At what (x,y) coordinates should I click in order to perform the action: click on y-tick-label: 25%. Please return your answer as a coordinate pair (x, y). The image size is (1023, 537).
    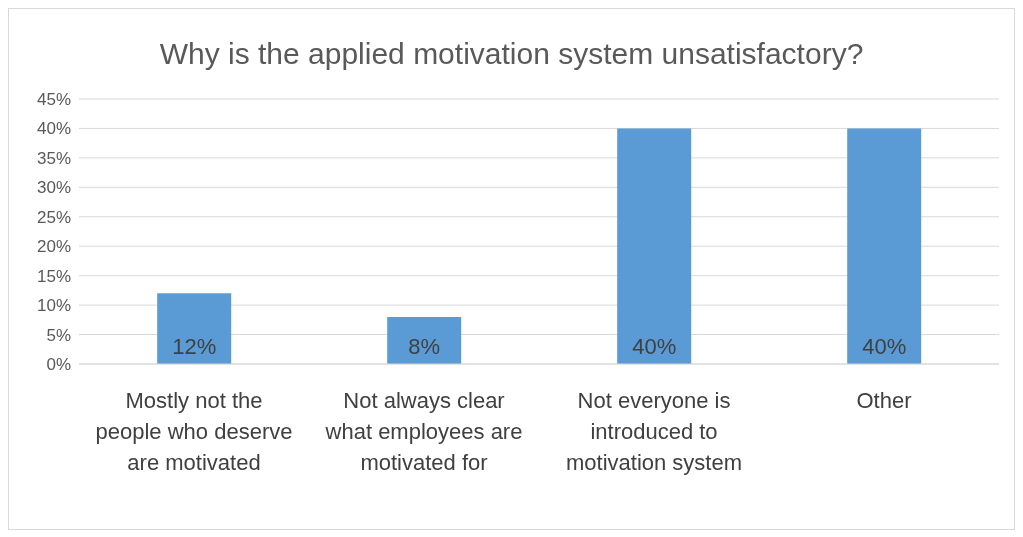
    Looking at the image, I should click on (53, 217).